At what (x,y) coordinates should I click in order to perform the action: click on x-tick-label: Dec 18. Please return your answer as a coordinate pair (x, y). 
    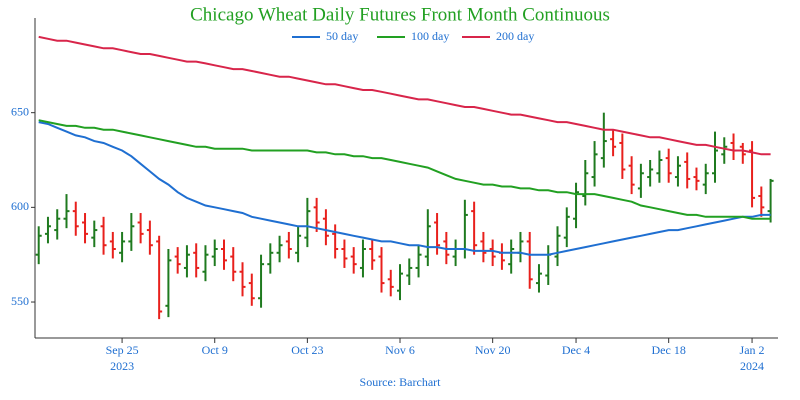
    Looking at the image, I should click on (669, 350).